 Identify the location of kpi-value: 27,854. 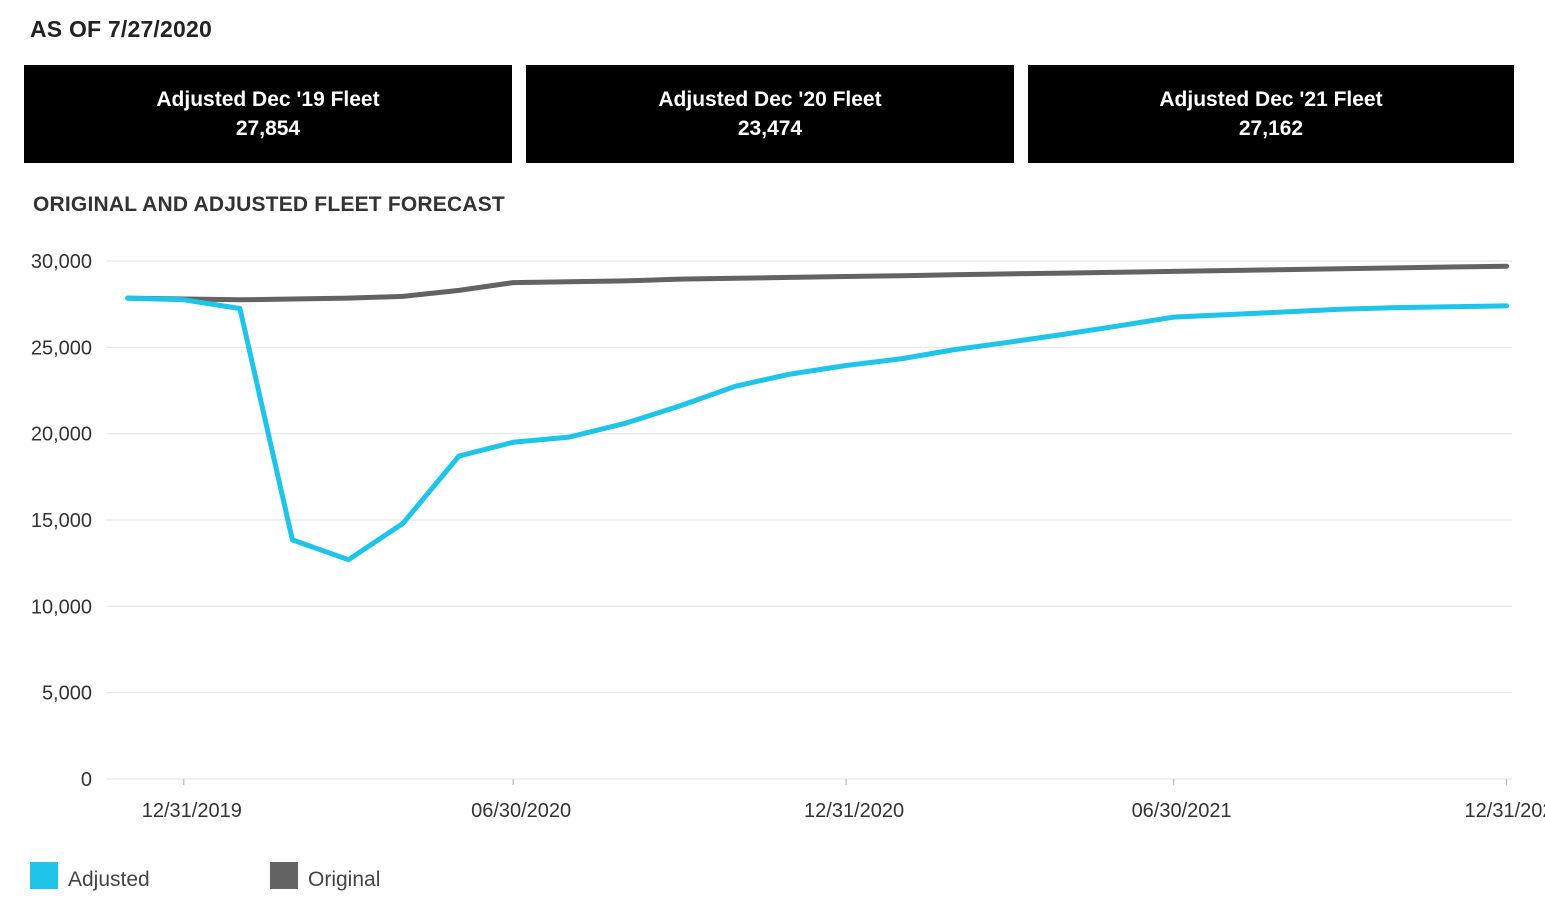
(268, 128).